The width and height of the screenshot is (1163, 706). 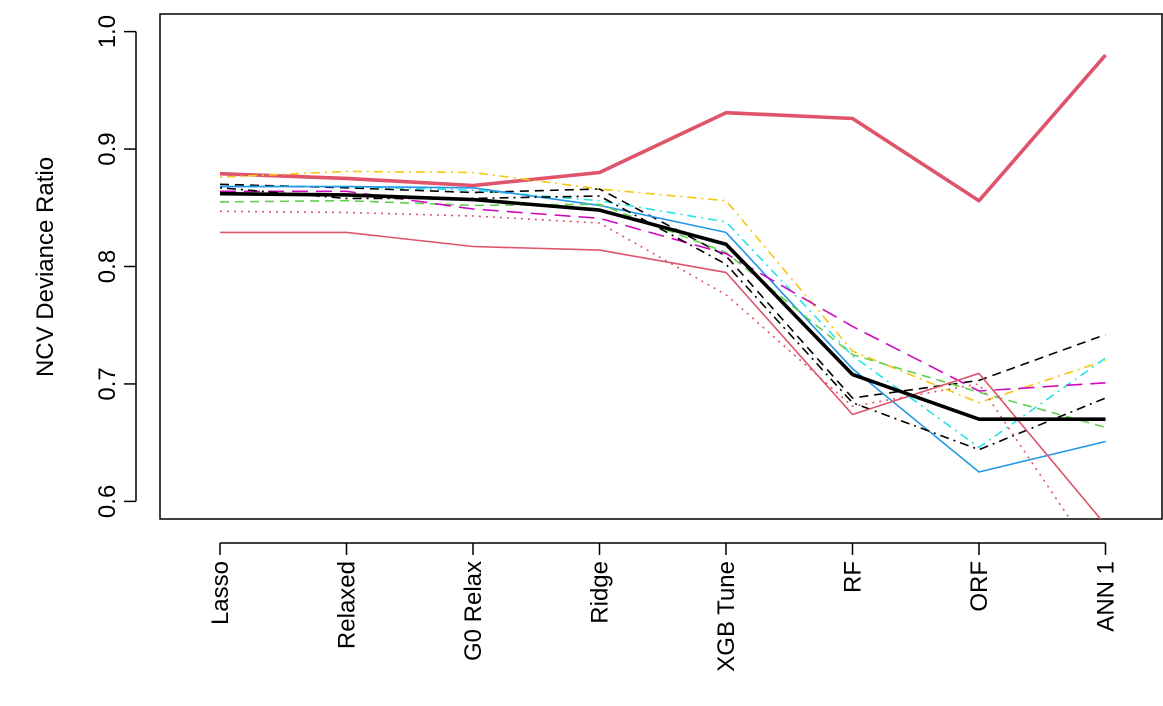 I want to click on x-tick-label: Lasso, so click(x=220, y=593).